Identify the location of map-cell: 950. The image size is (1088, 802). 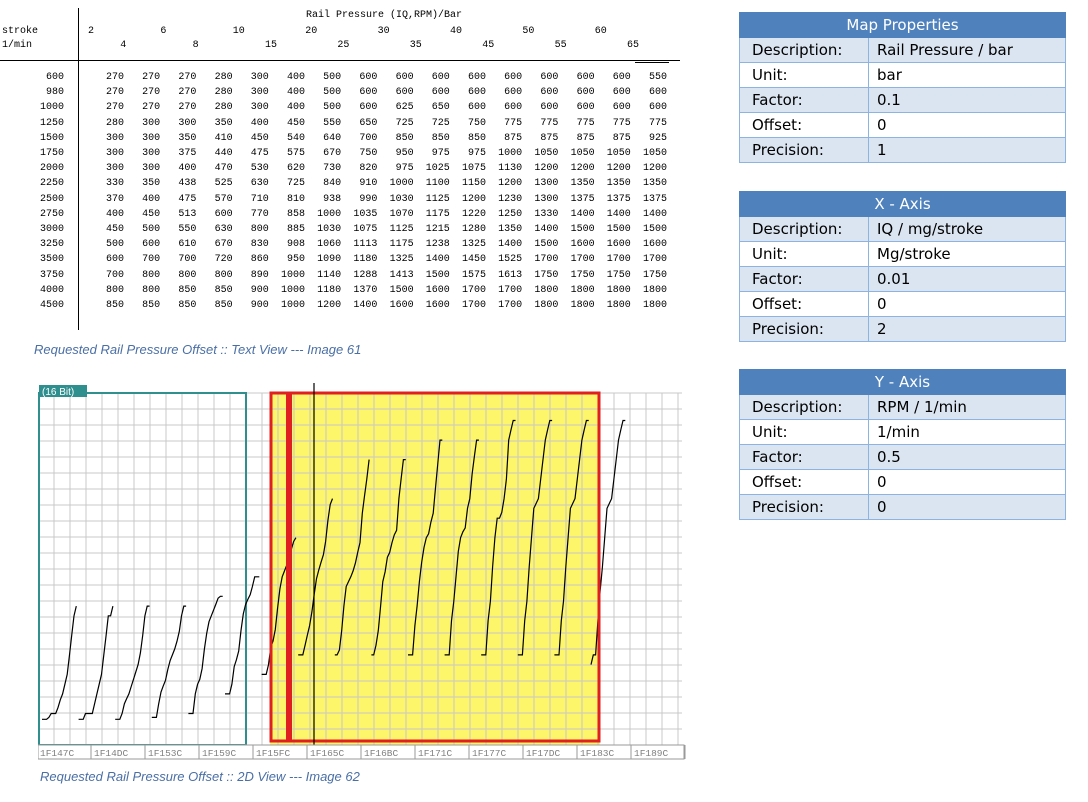
(404, 153).